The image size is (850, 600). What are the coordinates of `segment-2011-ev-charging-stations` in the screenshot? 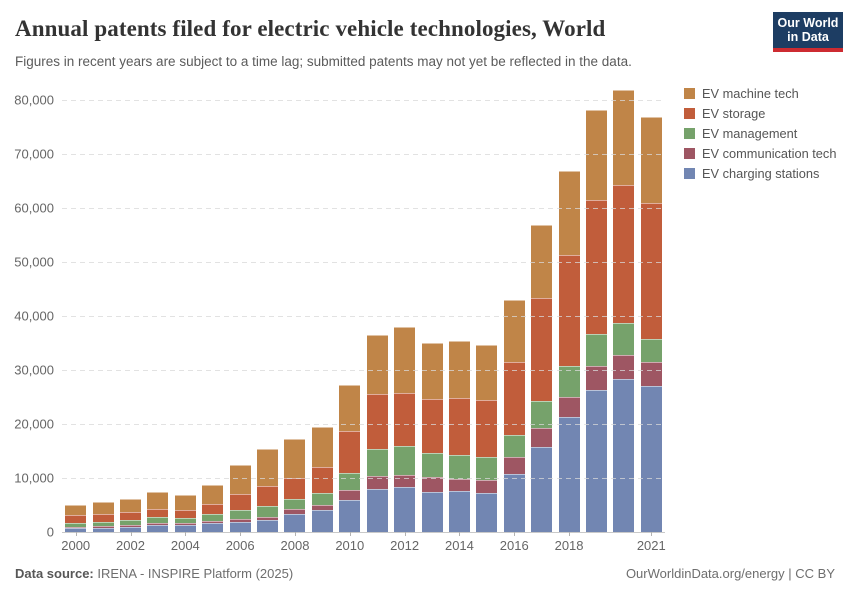 It's located at (377, 510).